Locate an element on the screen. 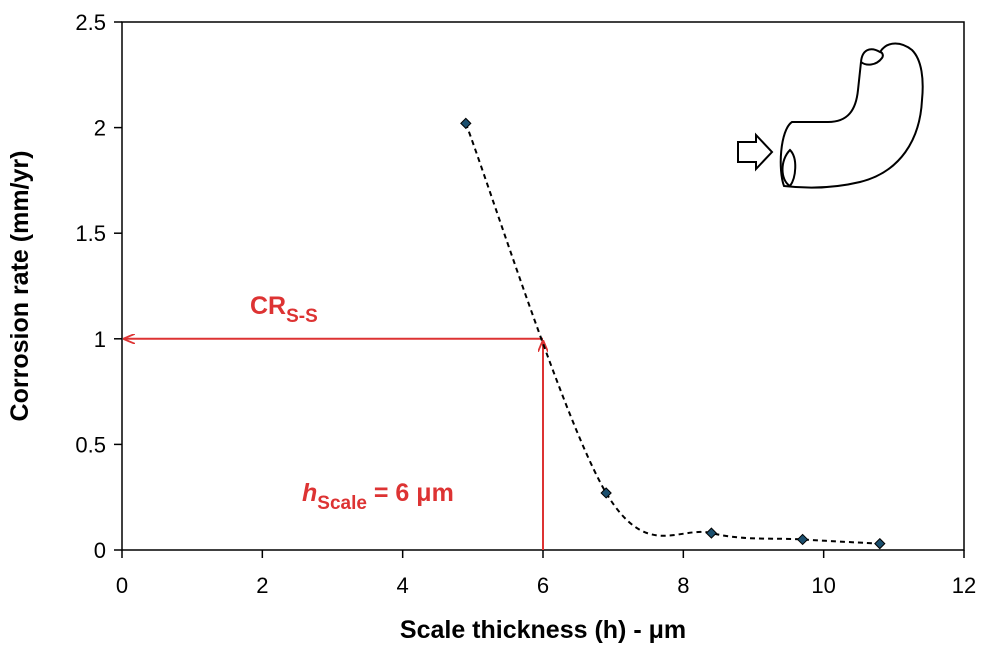 This screenshot has height=654, width=983. y-tick-label: 0 is located at coordinates (100, 550).